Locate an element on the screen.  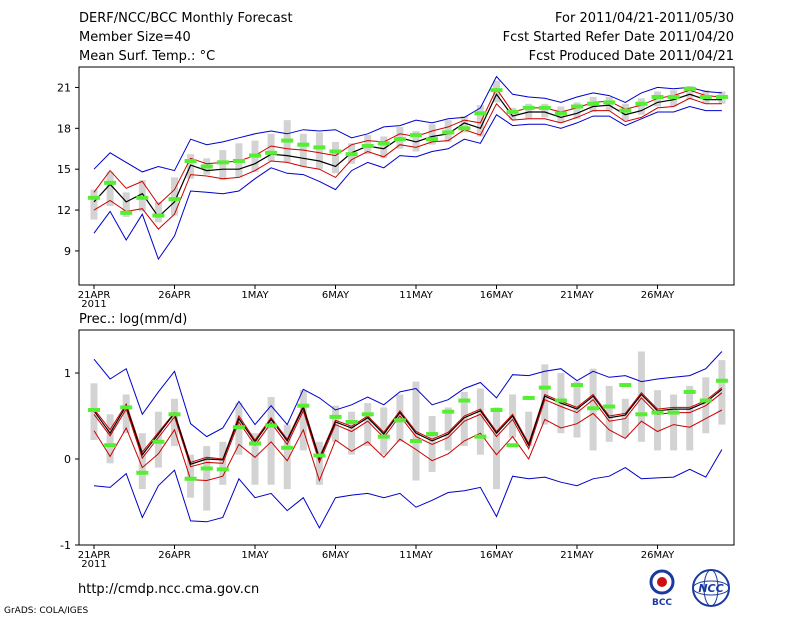
x-tick-label: 6MAY is located at coordinates (336, 555).